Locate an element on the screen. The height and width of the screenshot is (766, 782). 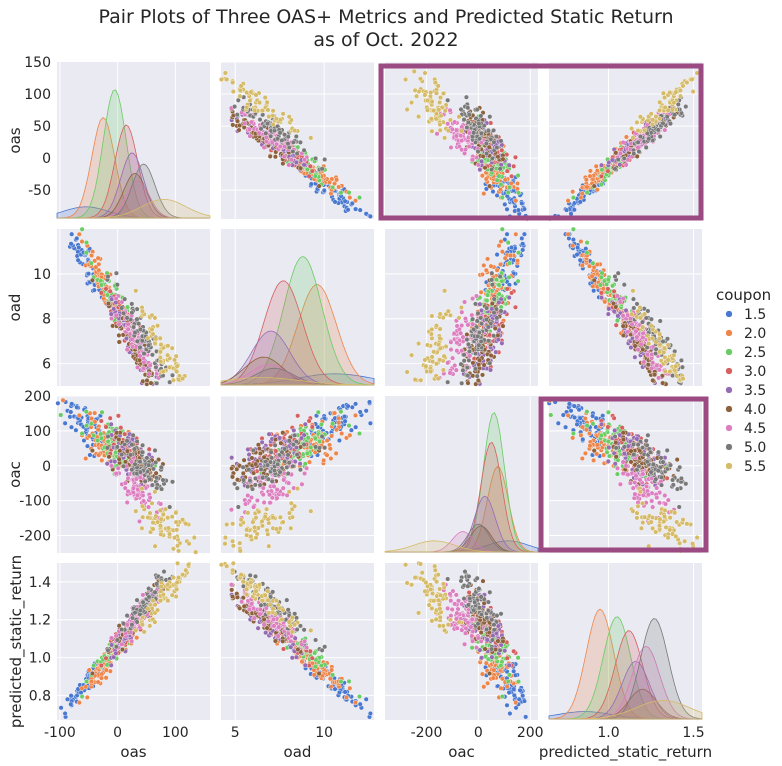
panel-oas-vs-oac is located at coordinates (461, 141).